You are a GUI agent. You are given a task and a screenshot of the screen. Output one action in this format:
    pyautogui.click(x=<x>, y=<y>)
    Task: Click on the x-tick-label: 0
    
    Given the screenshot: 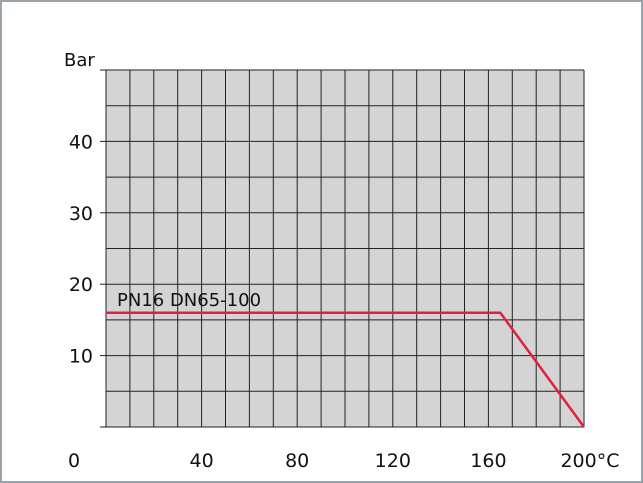 What is the action you would take?
    pyautogui.click(x=74, y=461)
    